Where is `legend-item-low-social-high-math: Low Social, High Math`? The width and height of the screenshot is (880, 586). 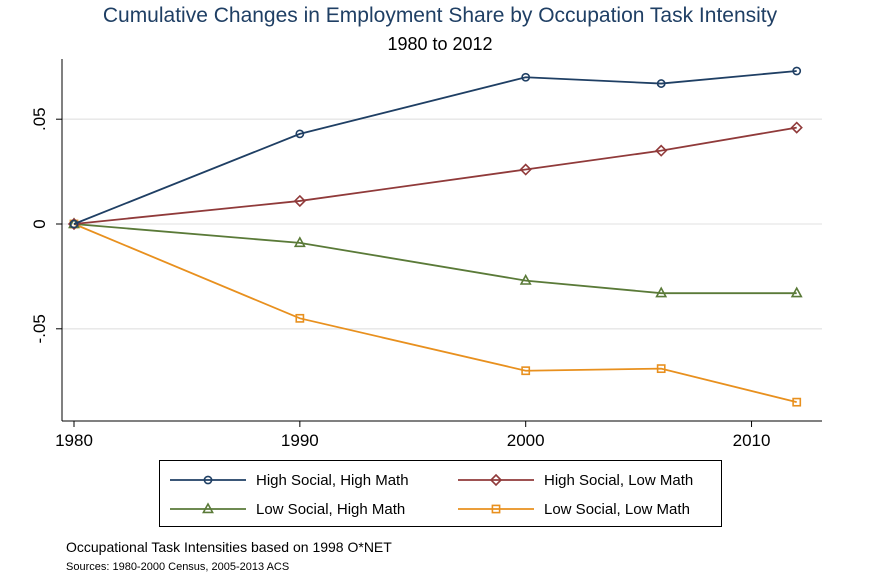 legend-item-low-social-high-math: Low Social, High Math is located at coordinates (287, 509).